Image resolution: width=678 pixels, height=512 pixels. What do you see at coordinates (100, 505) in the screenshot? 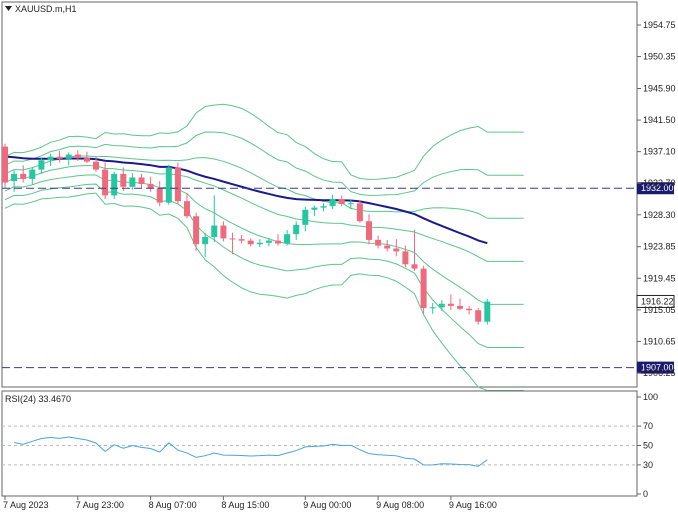
I see `time-tick-label: 7 Aug 23:00` at bounding box center [100, 505].